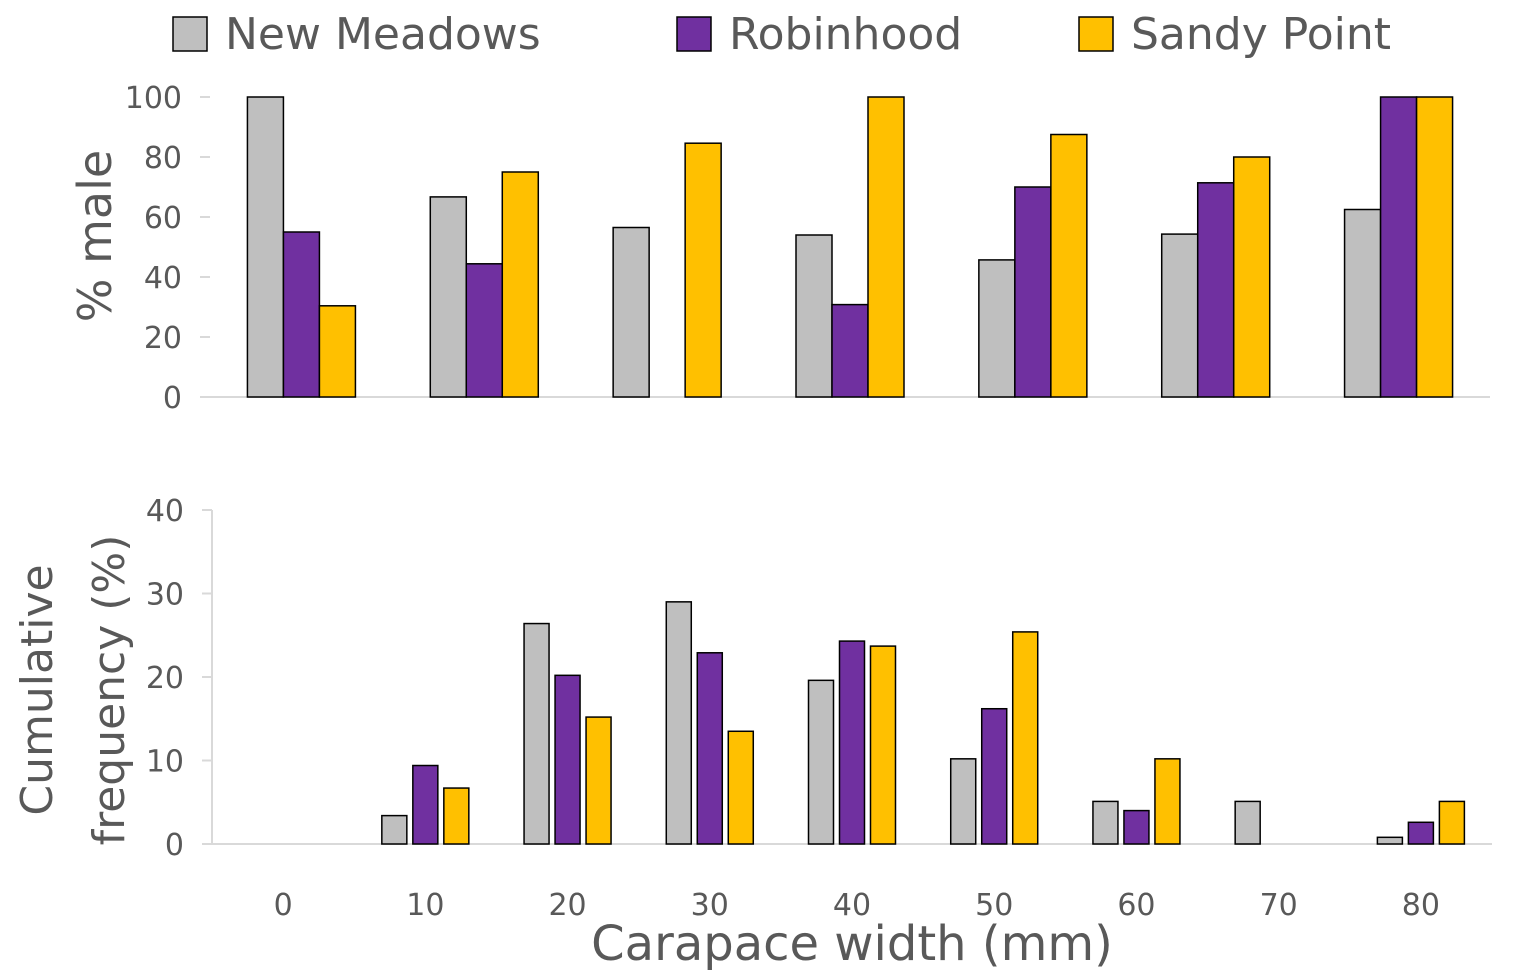 The image size is (1517, 972). Describe the element at coordinates (383, 34) in the screenshot. I see `legend-label: New Meadows` at that location.